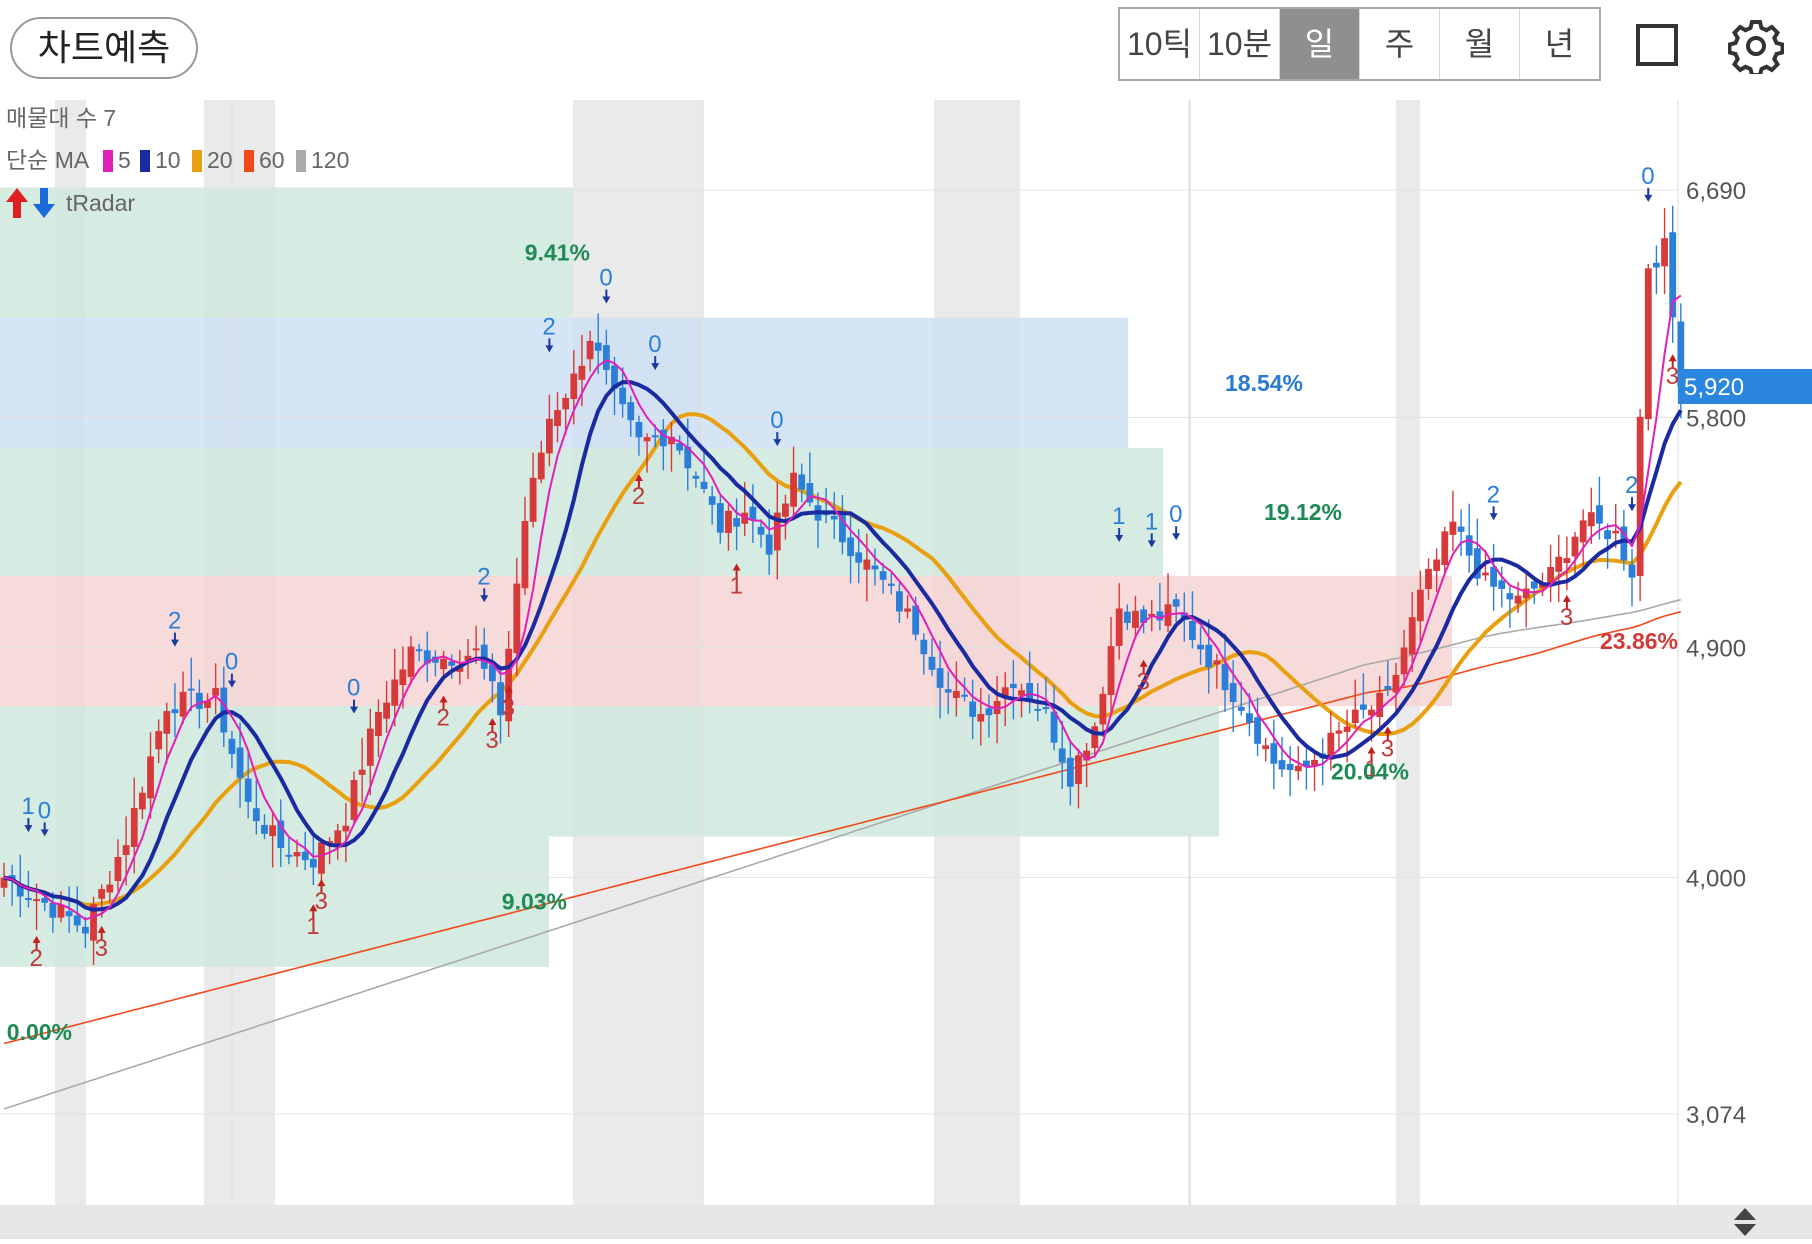 The width and height of the screenshot is (1812, 1244). What do you see at coordinates (1745, 1222) in the screenshot?
I see `axis-scroll-icon` at bounding box center [1745, 1222].